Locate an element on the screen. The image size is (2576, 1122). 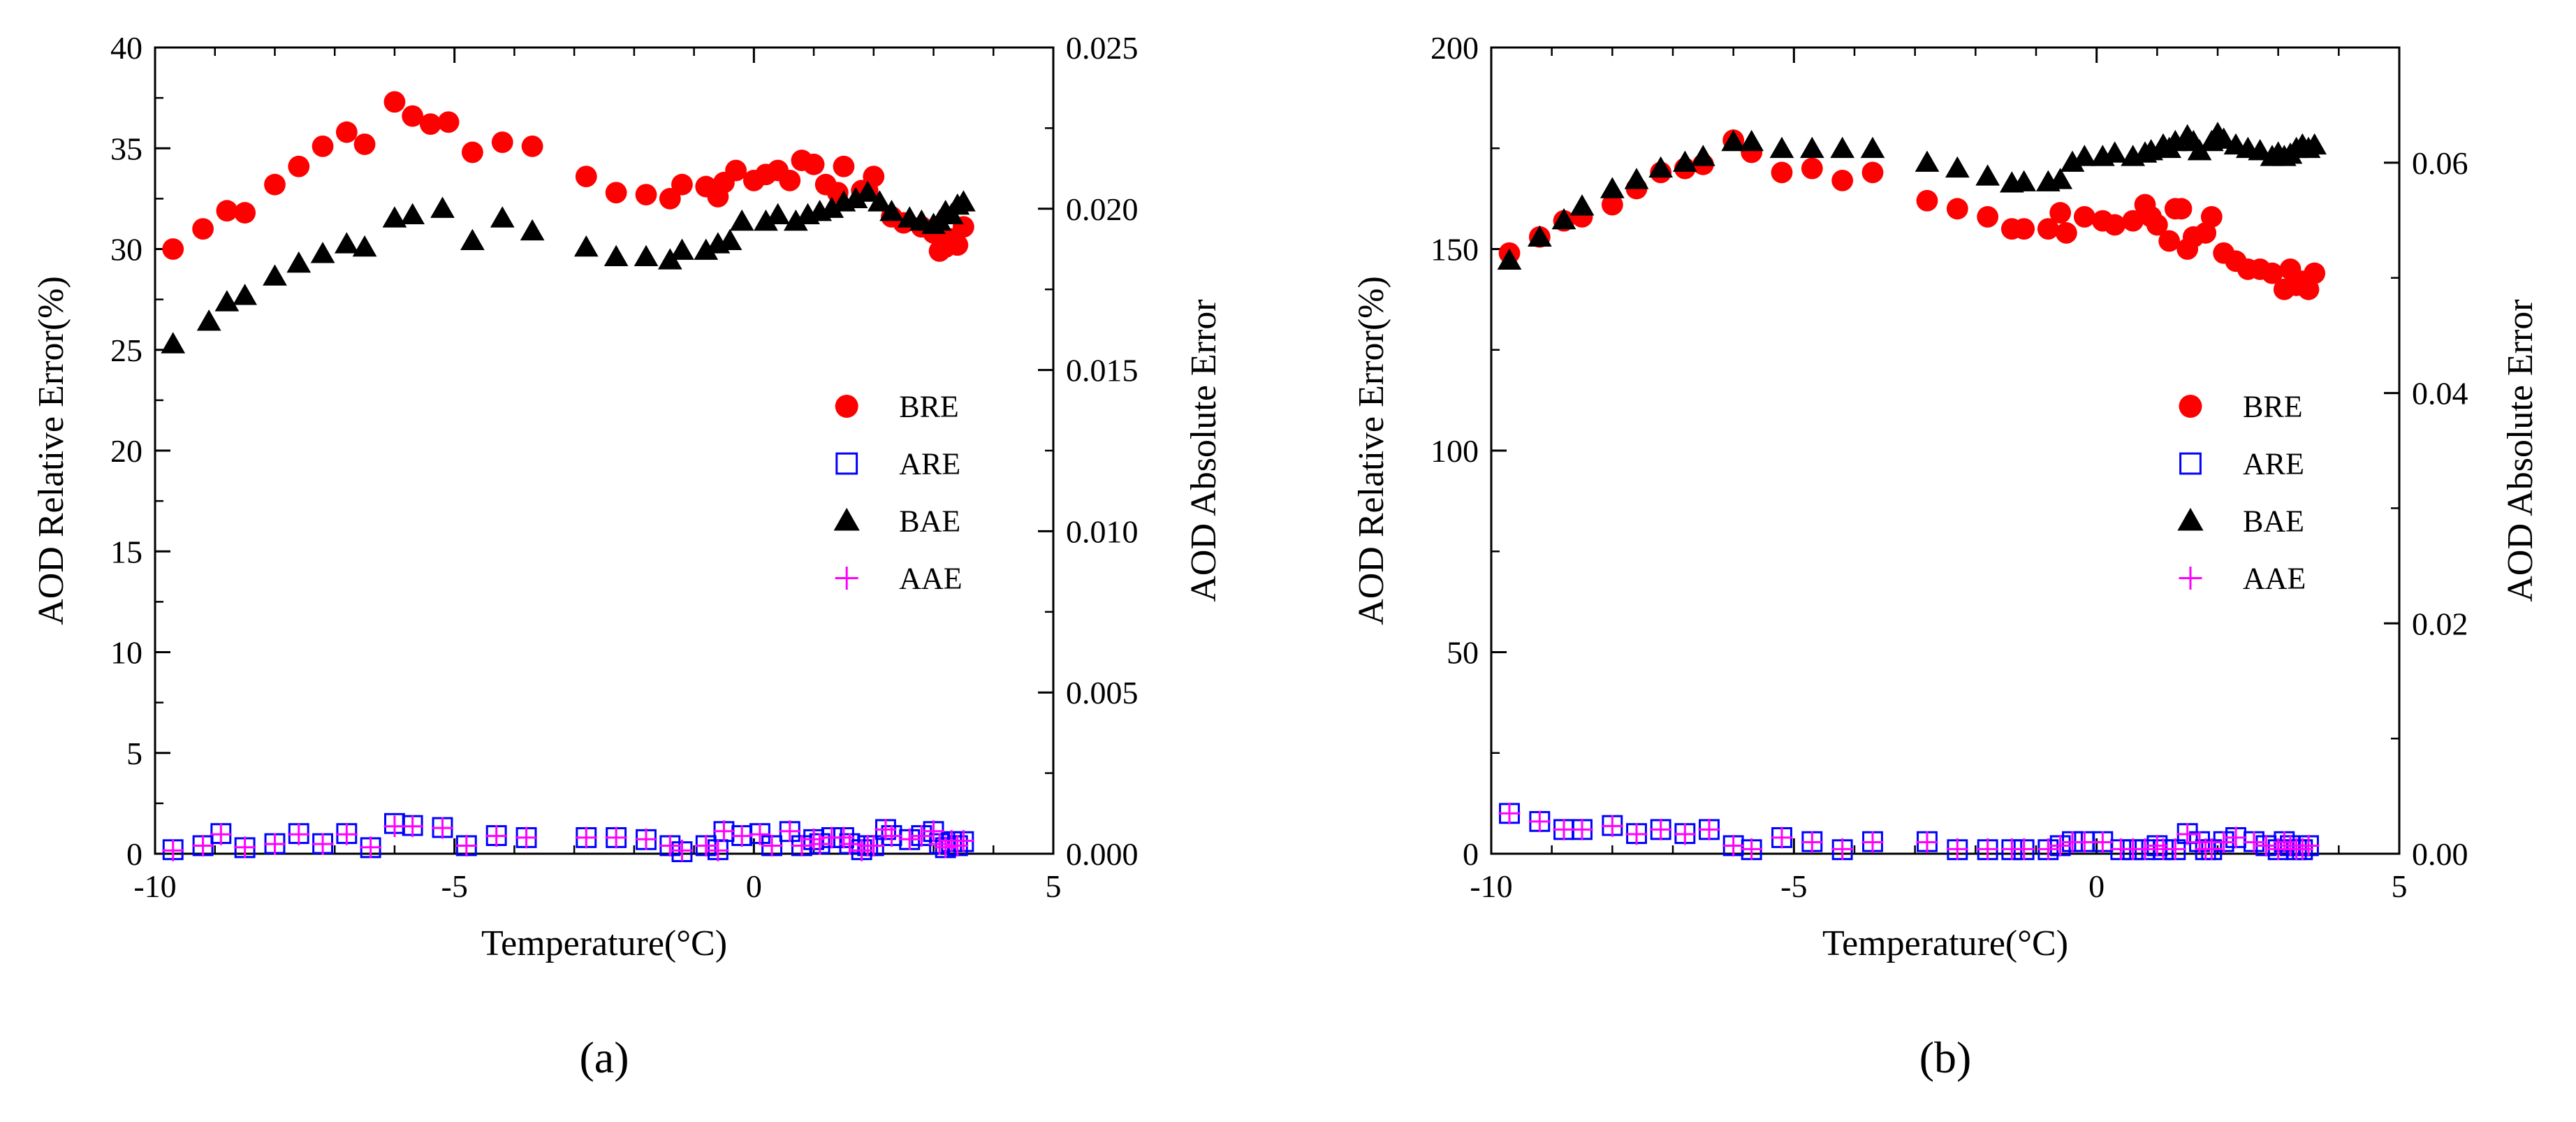
x-tick-label: 0 is located at coordinates (754, 886).